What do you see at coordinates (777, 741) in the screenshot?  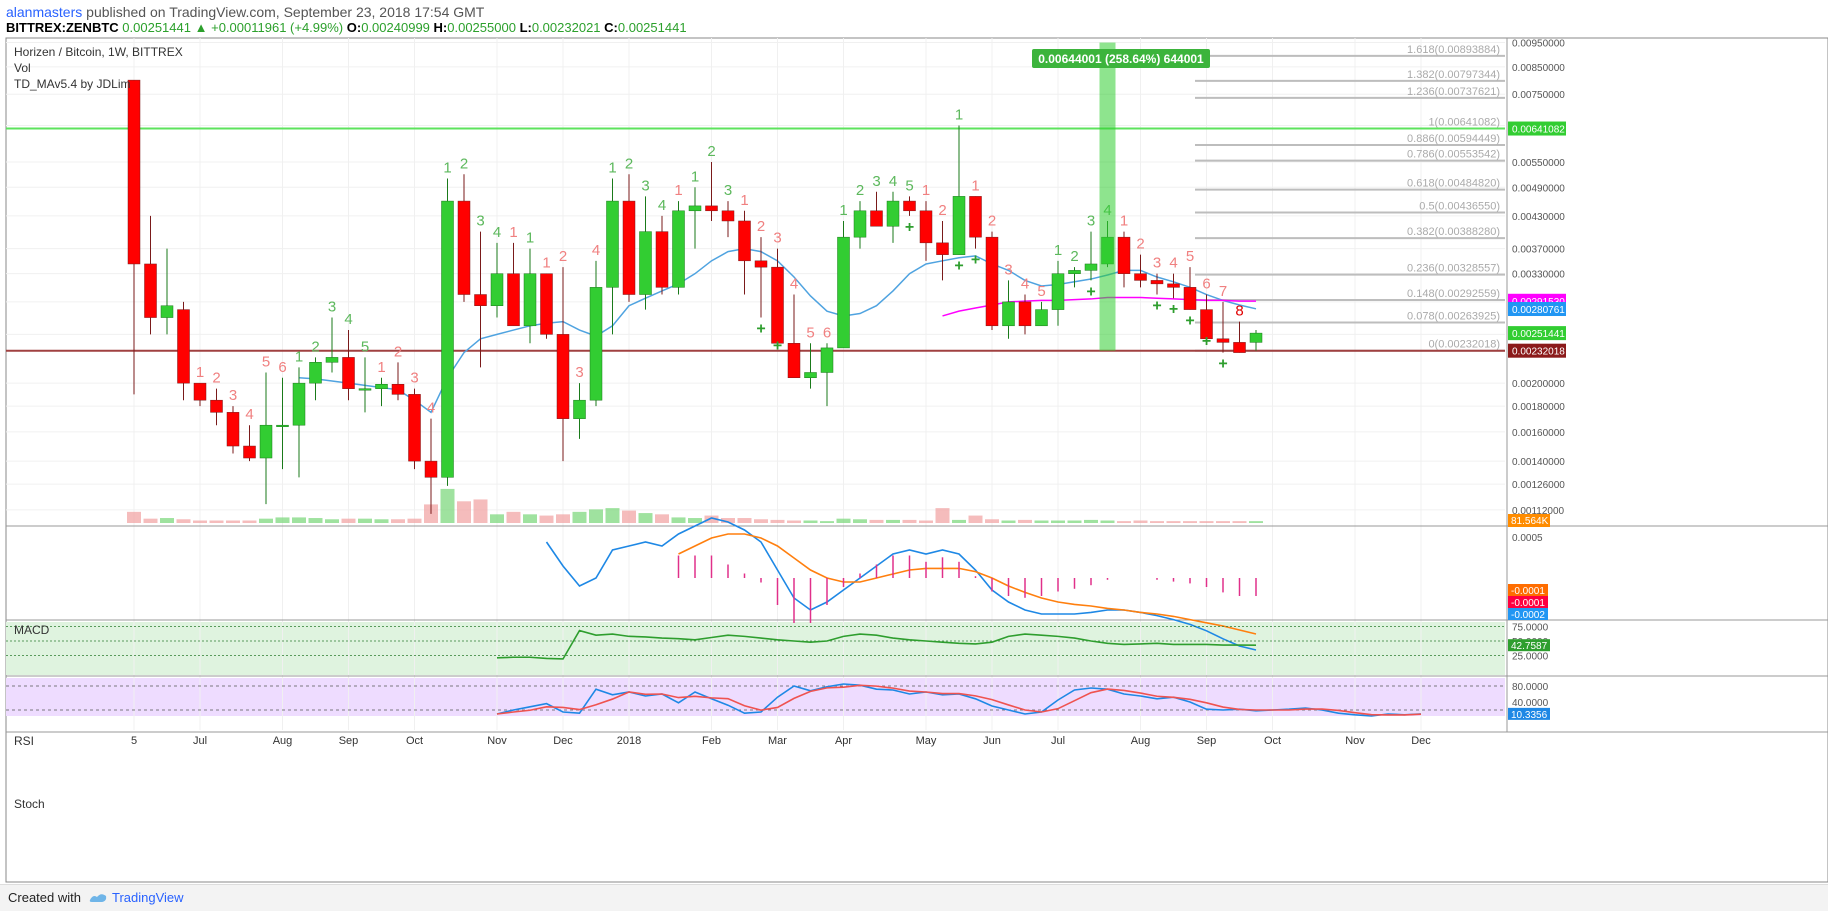 I see `time-tick-label: Mar` at bounding box center [777, 741].